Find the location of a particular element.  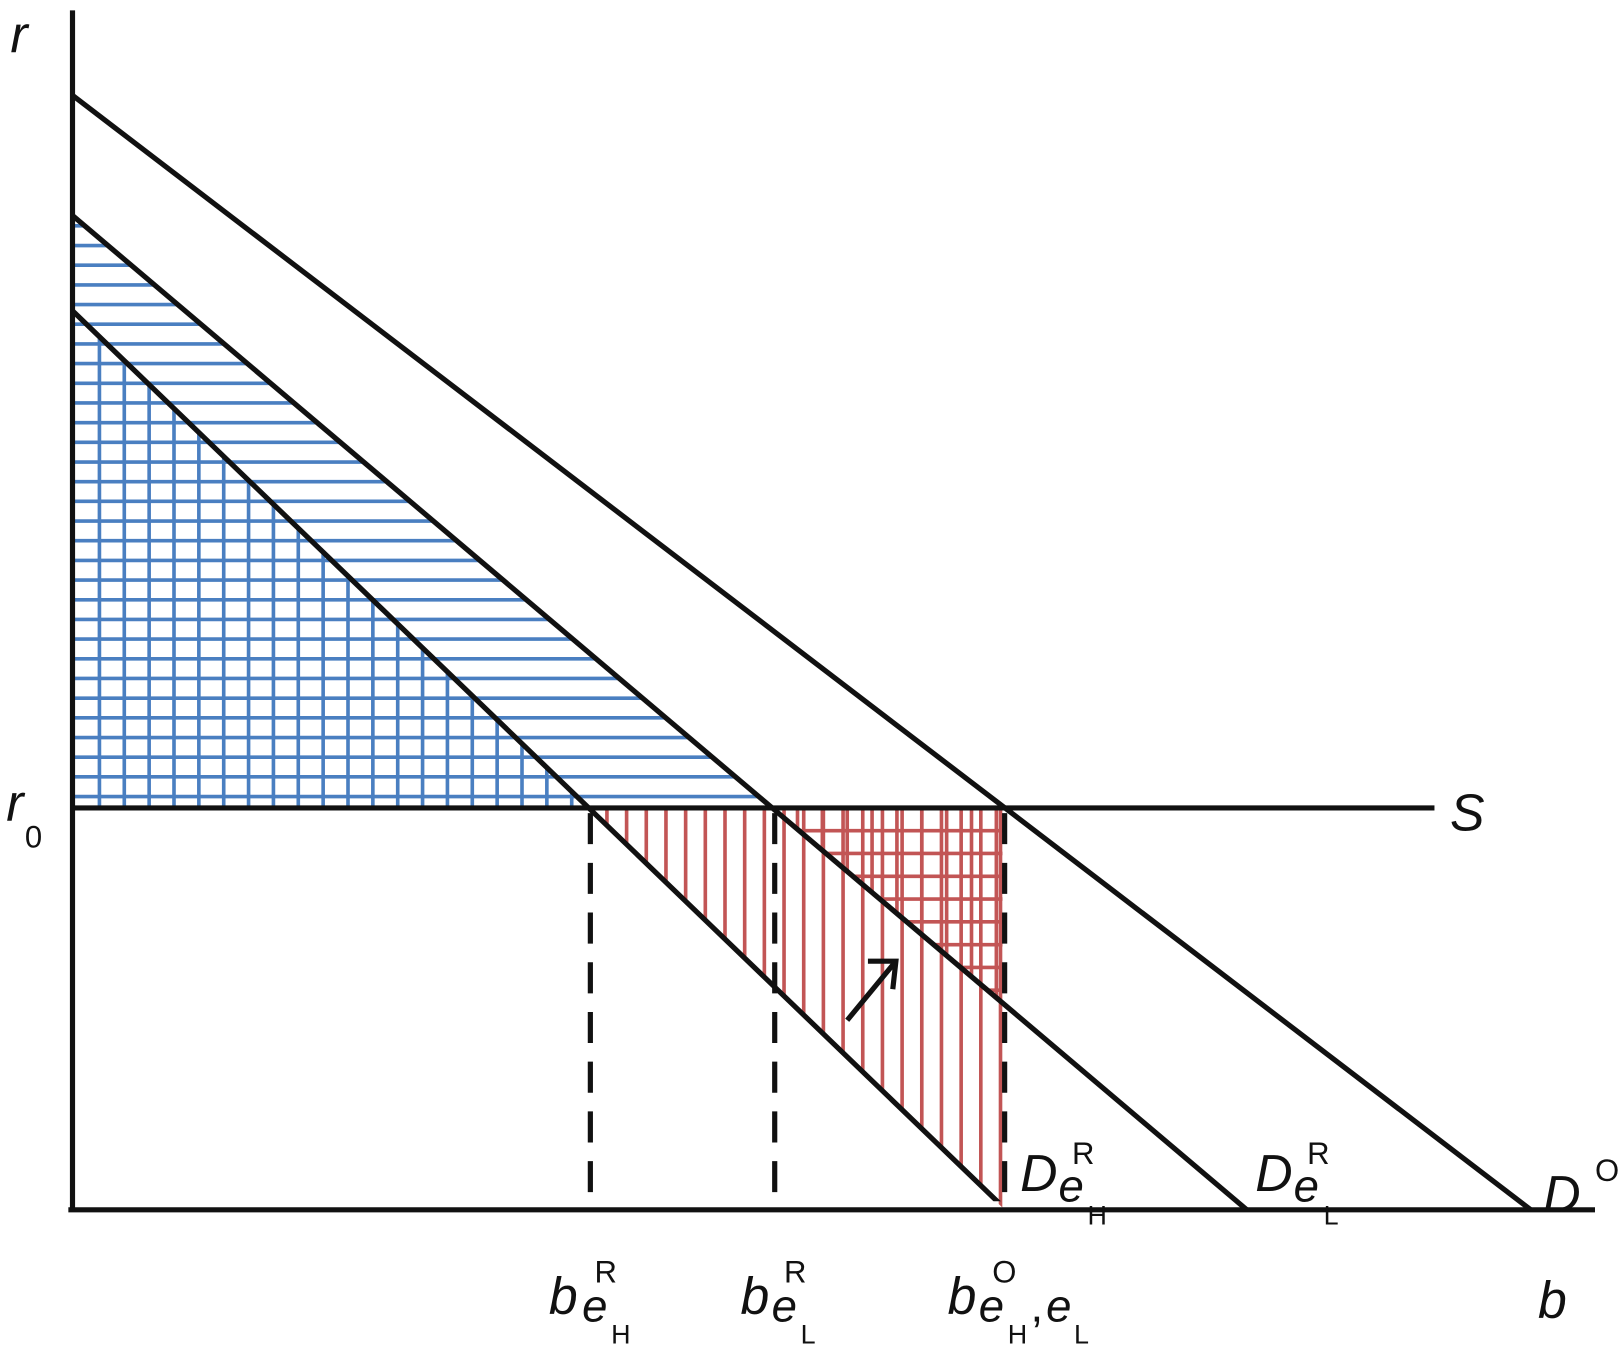

tick-sep: , is located at coordinates (1037, 1306).